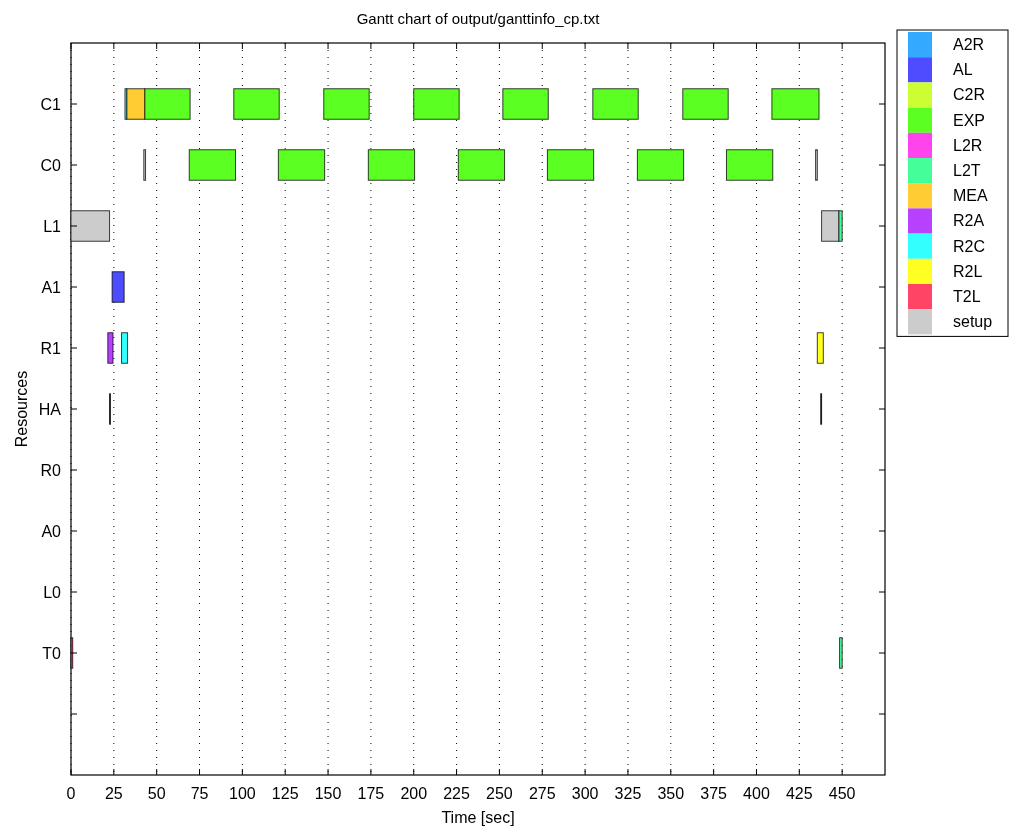 The image size is (1010, 834). Describe the element at coordinates (51, 470) in the screenshot. I see `y-tick-label: R0` at that location.